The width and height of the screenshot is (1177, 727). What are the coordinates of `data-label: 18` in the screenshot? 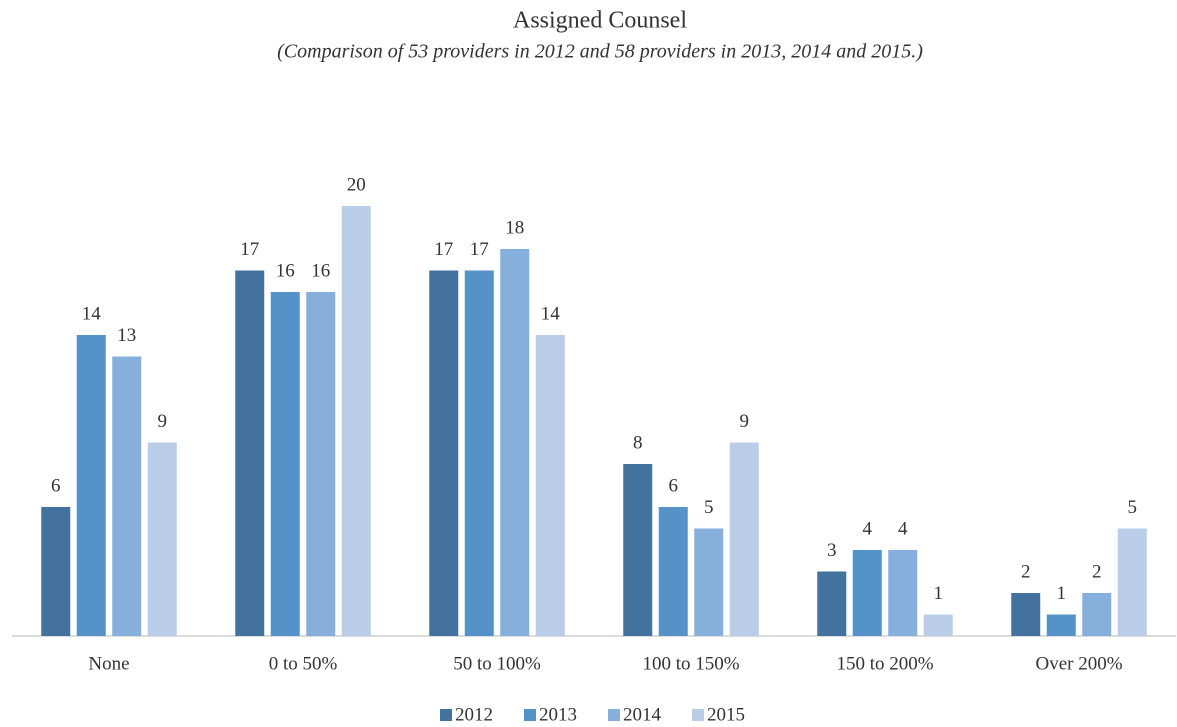 It's located at (514, 227).